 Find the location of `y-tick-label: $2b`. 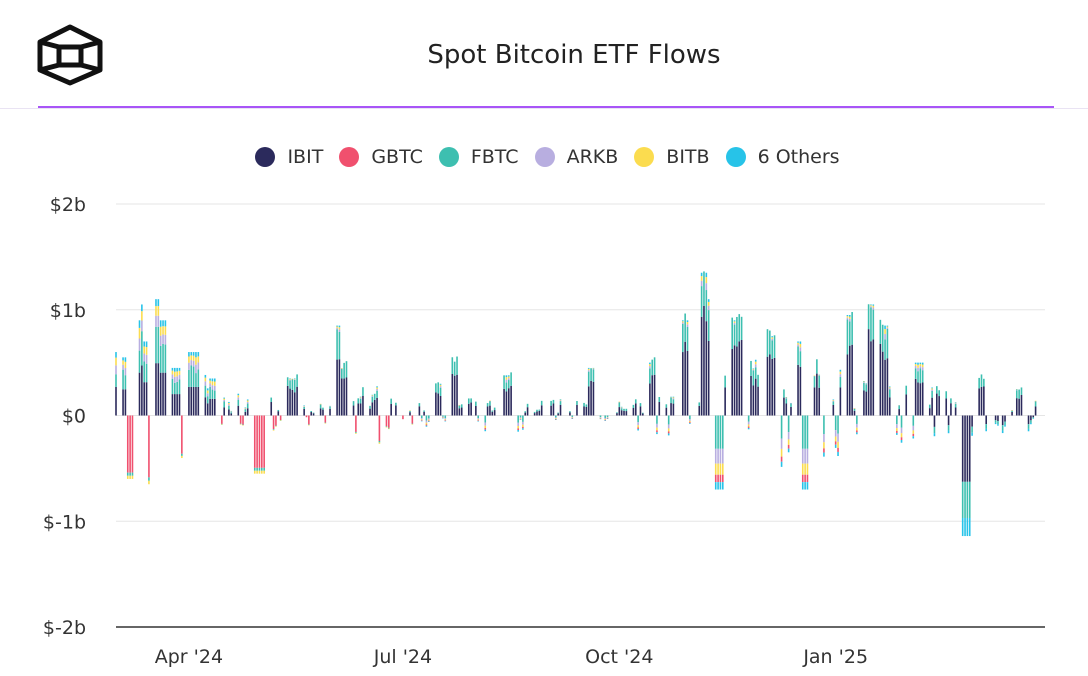

y-tick-label: $2b is located at coordinates (68, 205).